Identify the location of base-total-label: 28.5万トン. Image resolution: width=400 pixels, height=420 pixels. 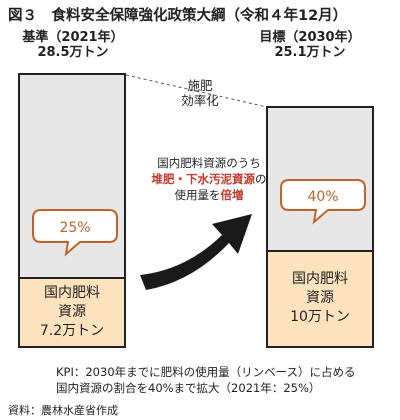
(73, 52).